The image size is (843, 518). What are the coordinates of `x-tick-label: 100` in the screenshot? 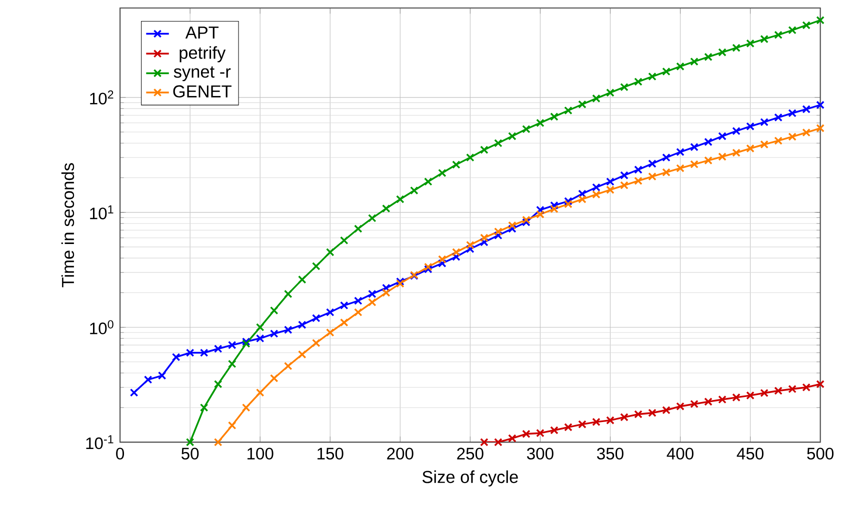 It's located at (261, 454).